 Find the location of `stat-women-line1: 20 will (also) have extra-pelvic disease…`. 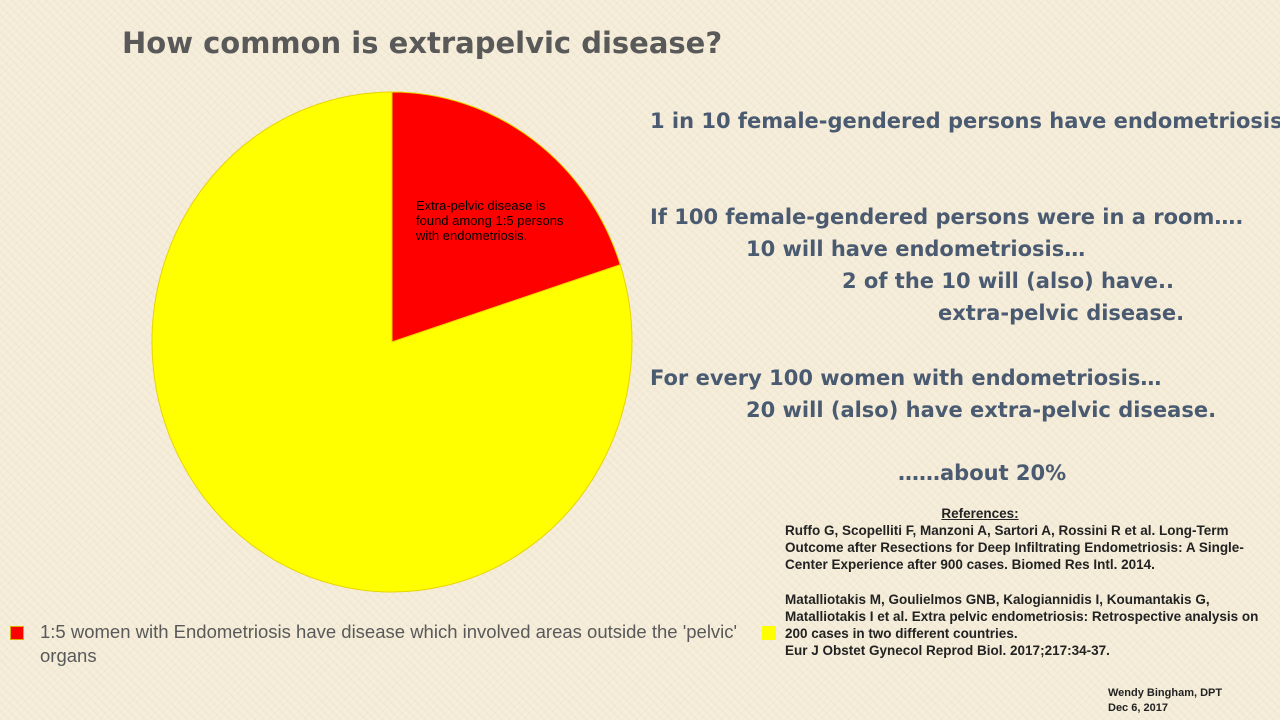

stat-women-line1: 20 will (also) have extra-pelvic disease… is located at coordinates (981, 410).